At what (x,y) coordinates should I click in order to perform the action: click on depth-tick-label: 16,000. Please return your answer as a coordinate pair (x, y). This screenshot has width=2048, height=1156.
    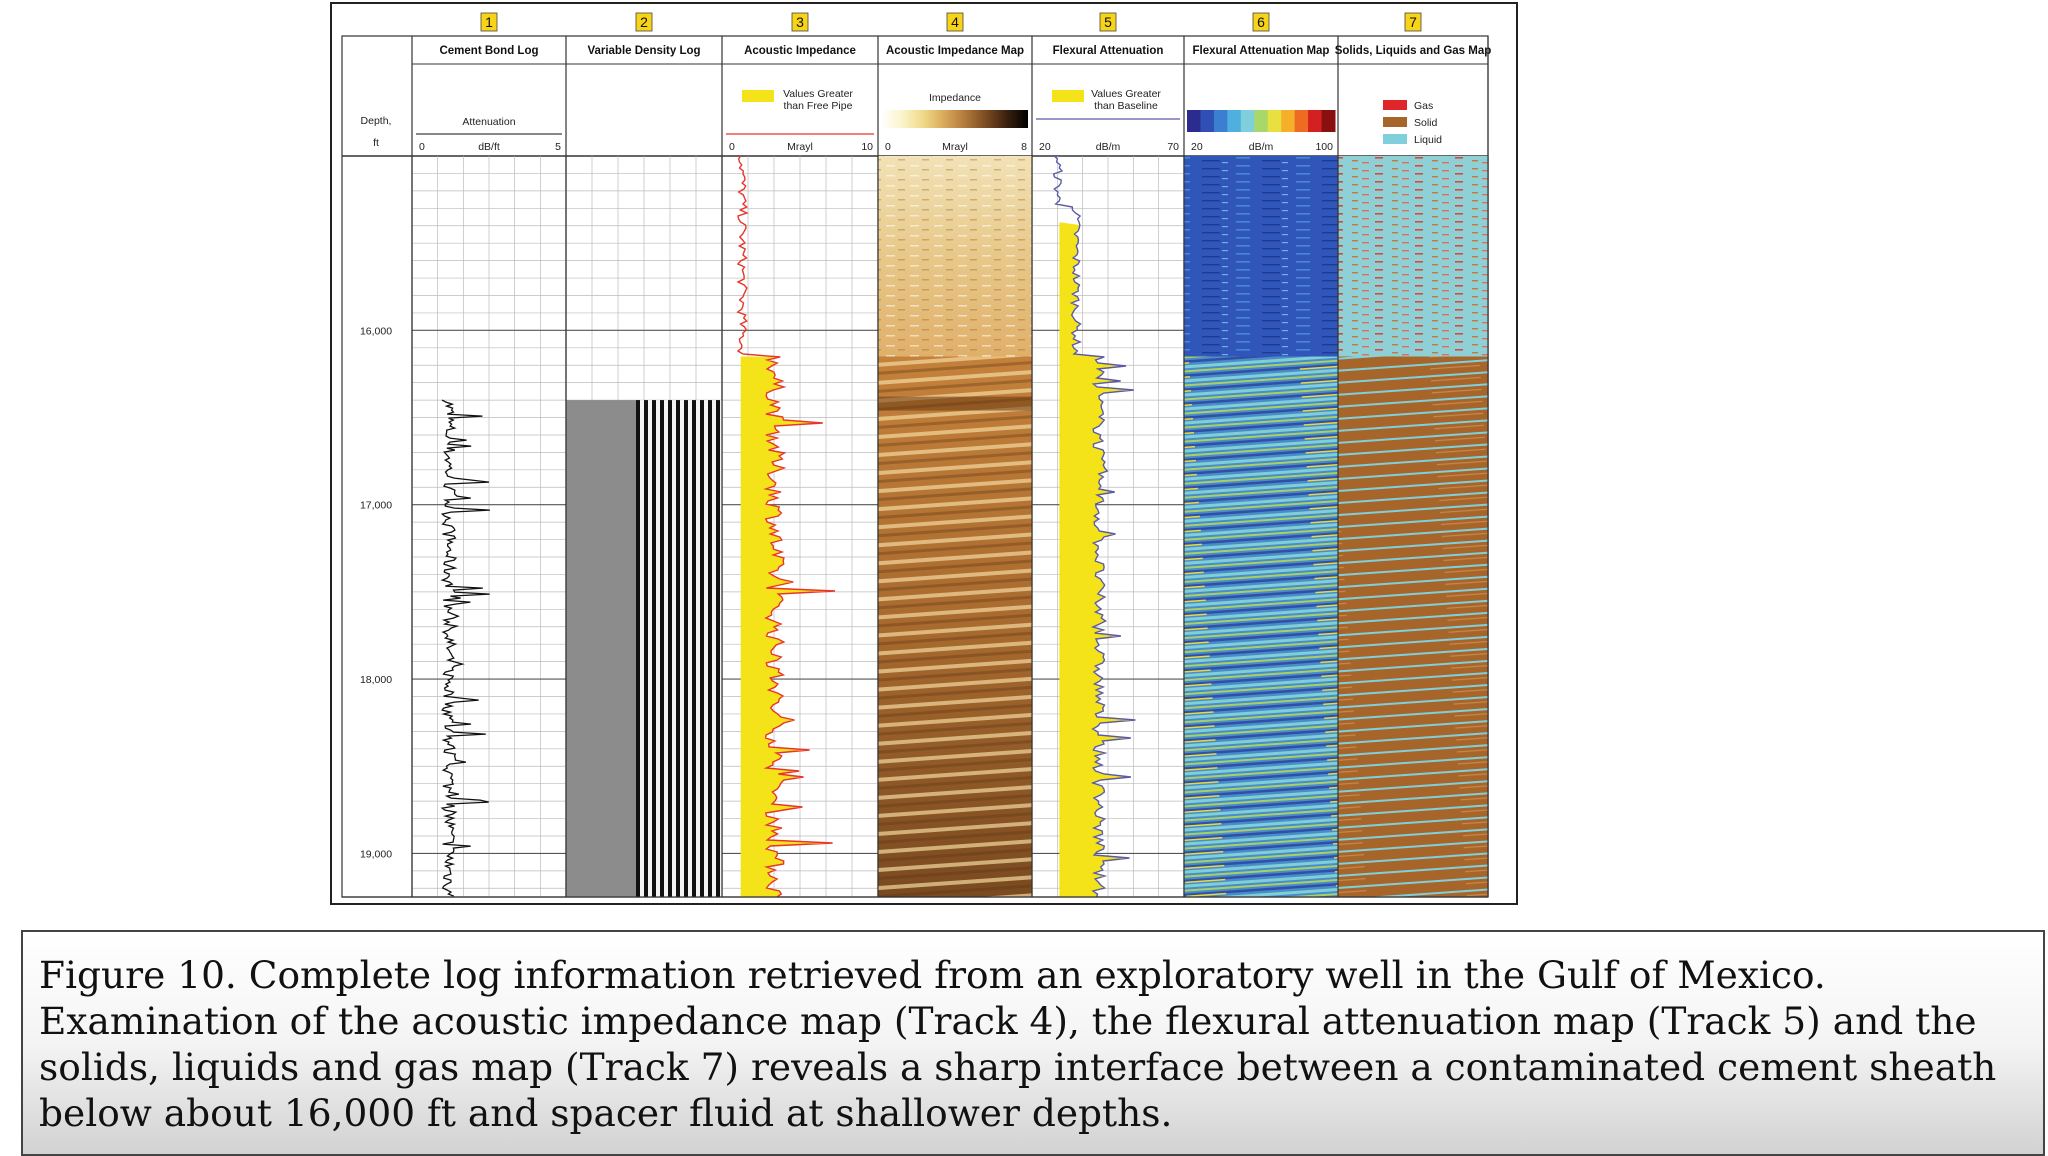
    Looking at the image, I should click on (376, 331).